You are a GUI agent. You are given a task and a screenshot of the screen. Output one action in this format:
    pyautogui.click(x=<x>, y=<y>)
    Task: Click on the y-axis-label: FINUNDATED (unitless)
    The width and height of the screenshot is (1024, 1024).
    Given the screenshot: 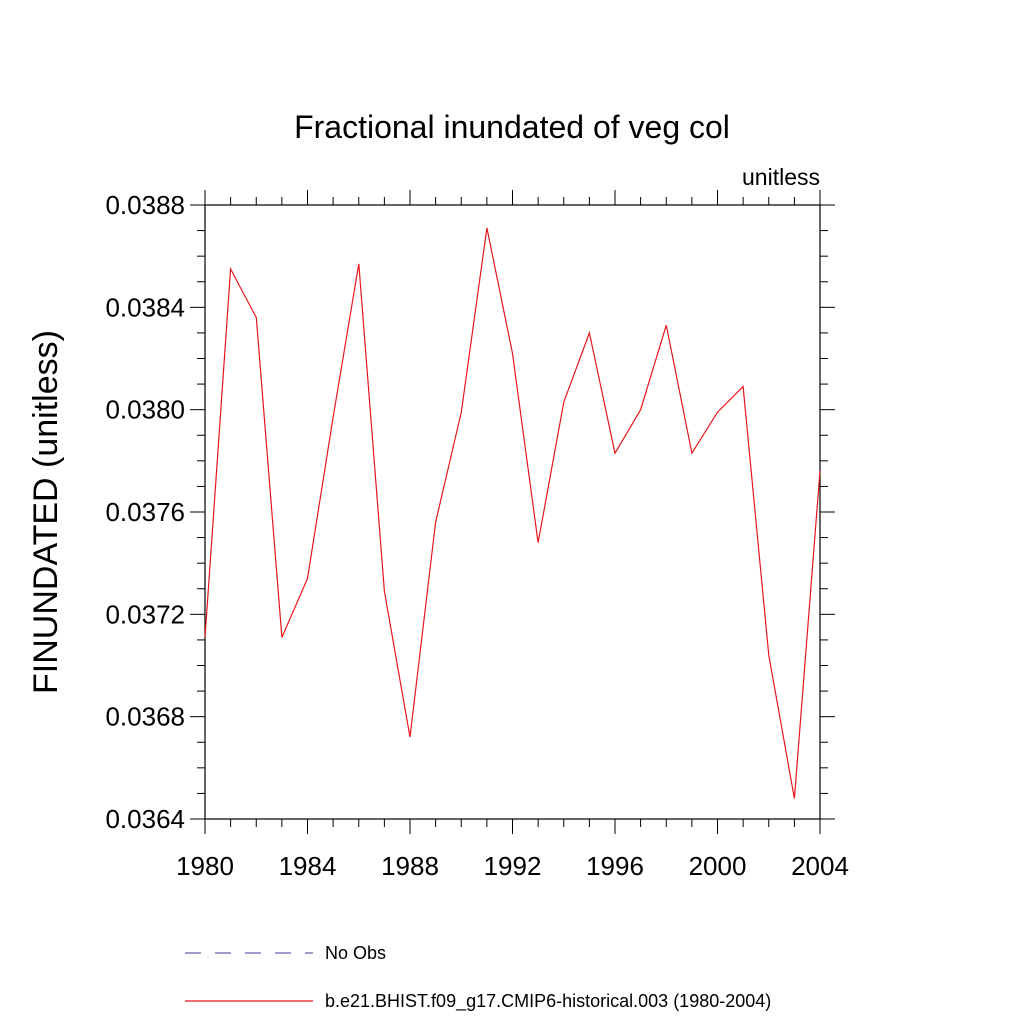 What is the action you would take?
    pyautogui.click(x=46, y=512)
    